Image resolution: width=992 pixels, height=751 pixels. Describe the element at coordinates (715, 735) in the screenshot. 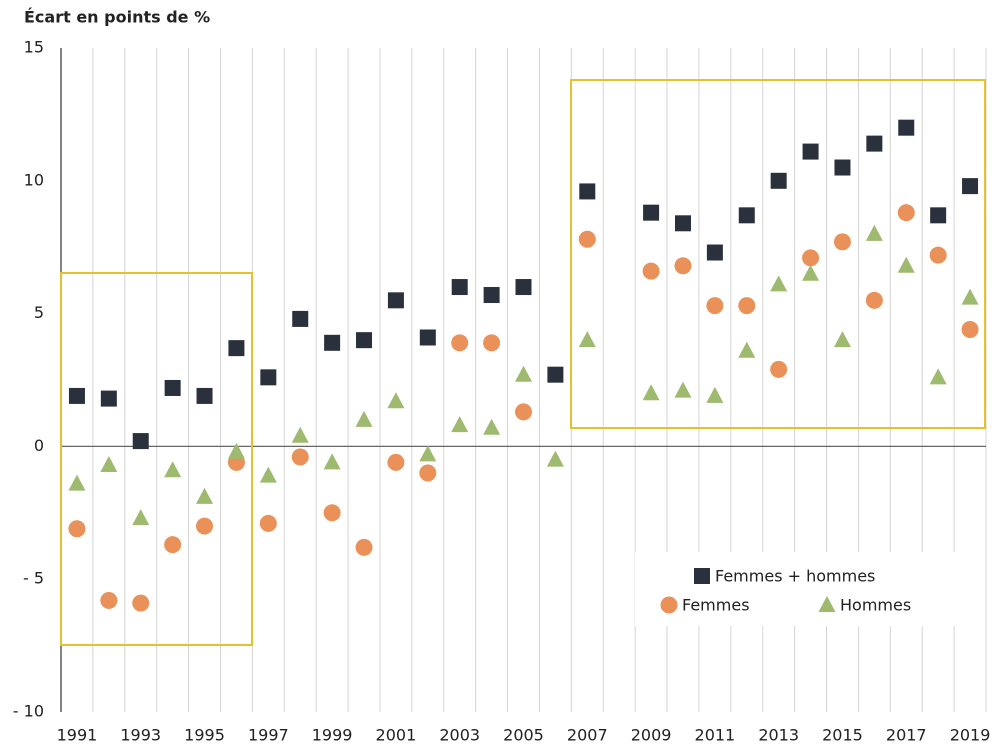

I see `x-tick-label: 2011` at that location.